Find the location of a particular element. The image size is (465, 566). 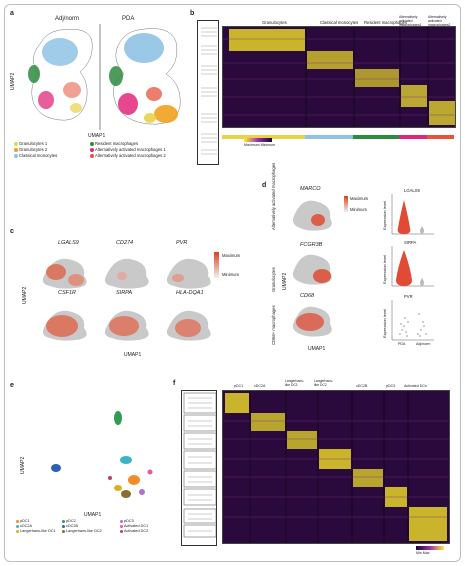

legend-item: pDC3 is located at coordinates (127, 521).